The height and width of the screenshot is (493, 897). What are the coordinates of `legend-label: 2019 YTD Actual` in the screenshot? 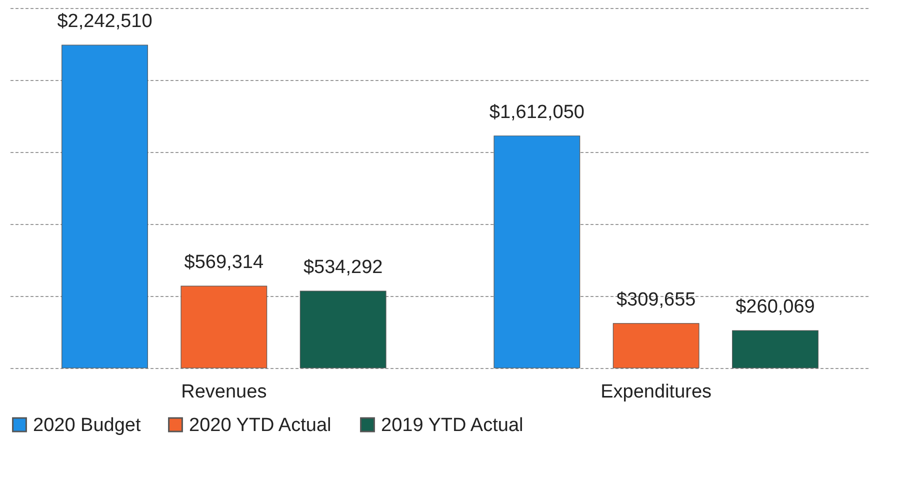 It's located at (452, 425).